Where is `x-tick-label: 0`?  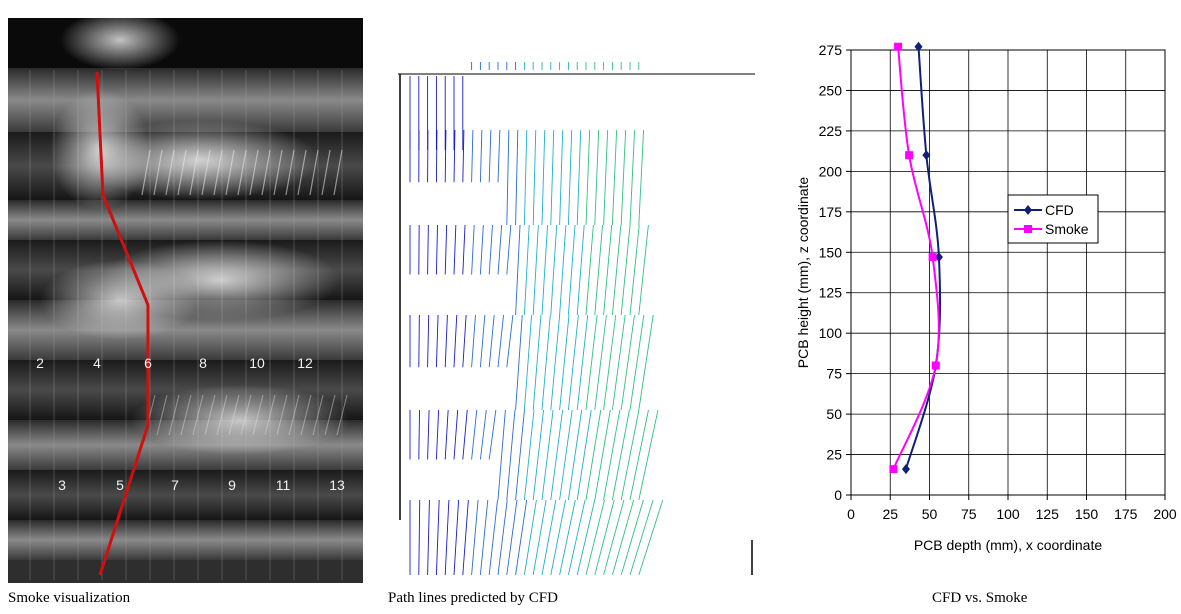 x-tick-label: 0 is located at coordinates (851, 514).